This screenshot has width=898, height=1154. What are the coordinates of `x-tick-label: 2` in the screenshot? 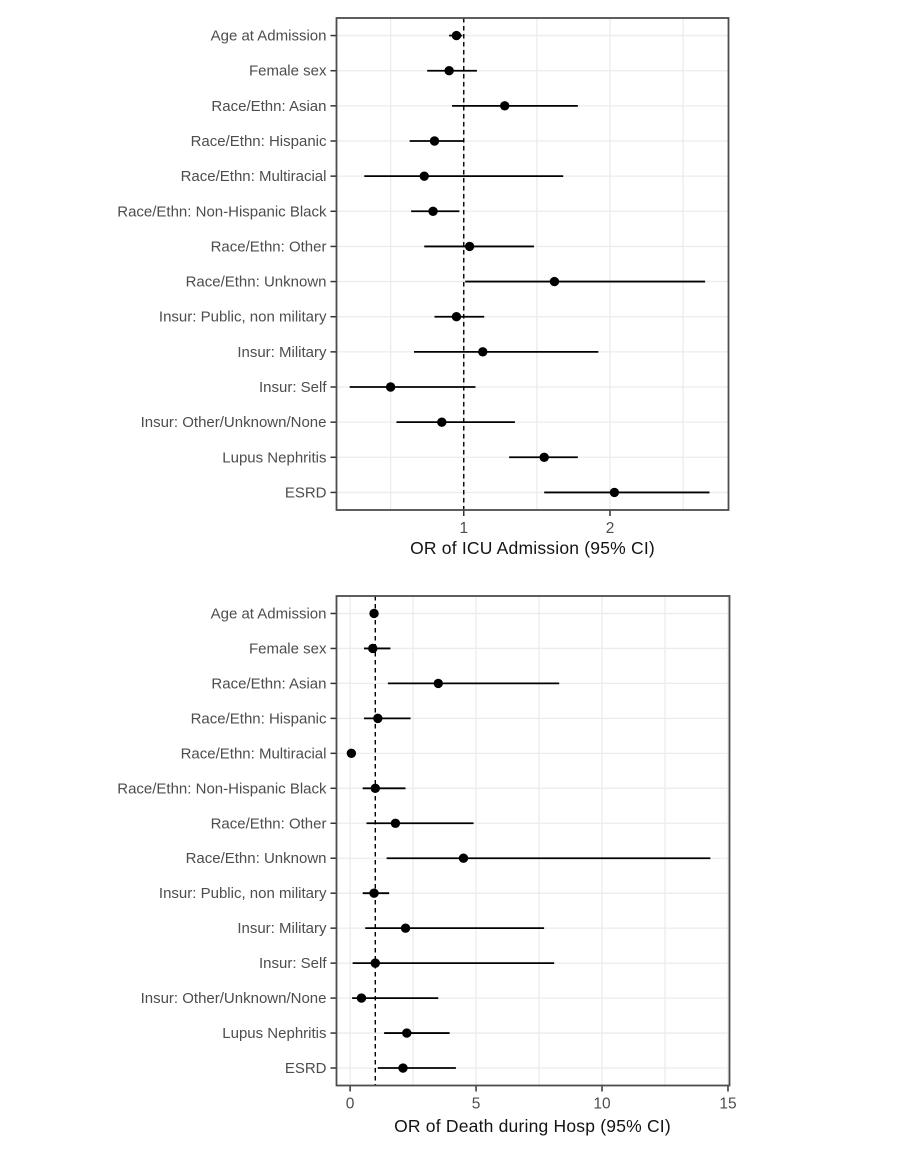 It's located at (610, 528).